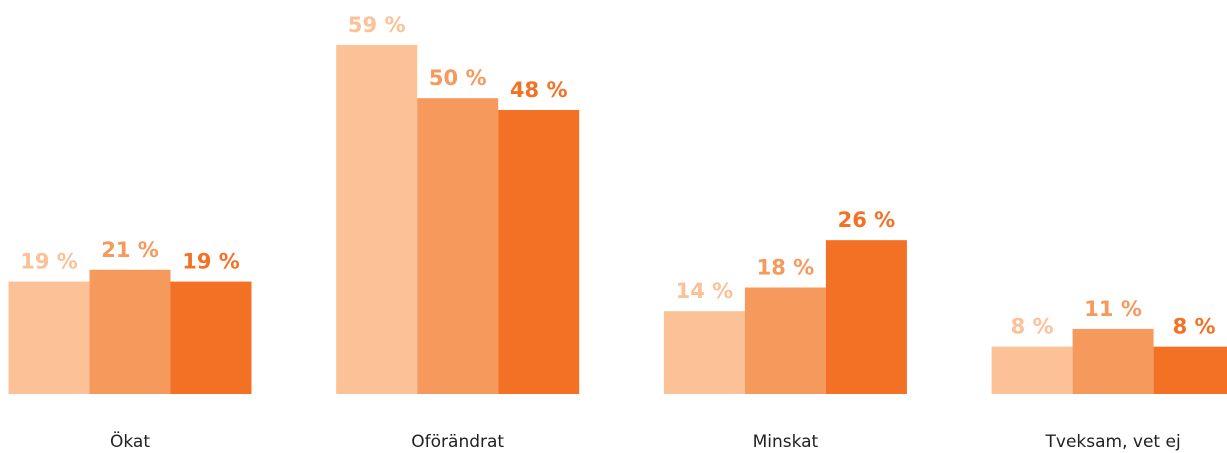  What do you see at coordinates (377, 25) in the screenshot?
I see `value-label: 59 %` at bounding box center [377, 25].